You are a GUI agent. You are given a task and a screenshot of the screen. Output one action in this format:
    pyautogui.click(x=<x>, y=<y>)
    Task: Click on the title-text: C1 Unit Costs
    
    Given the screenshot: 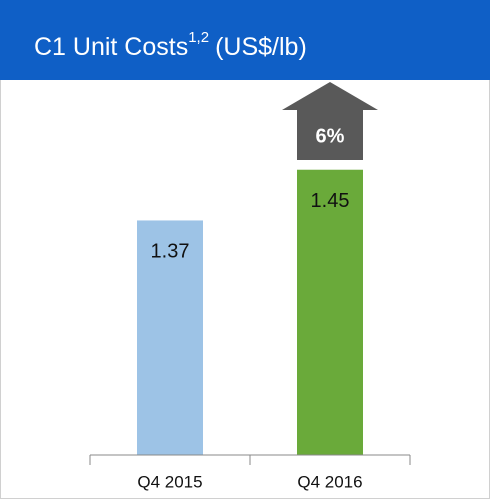 What is the action you would take?
    pyautogui.click(x=111, y=47)
    